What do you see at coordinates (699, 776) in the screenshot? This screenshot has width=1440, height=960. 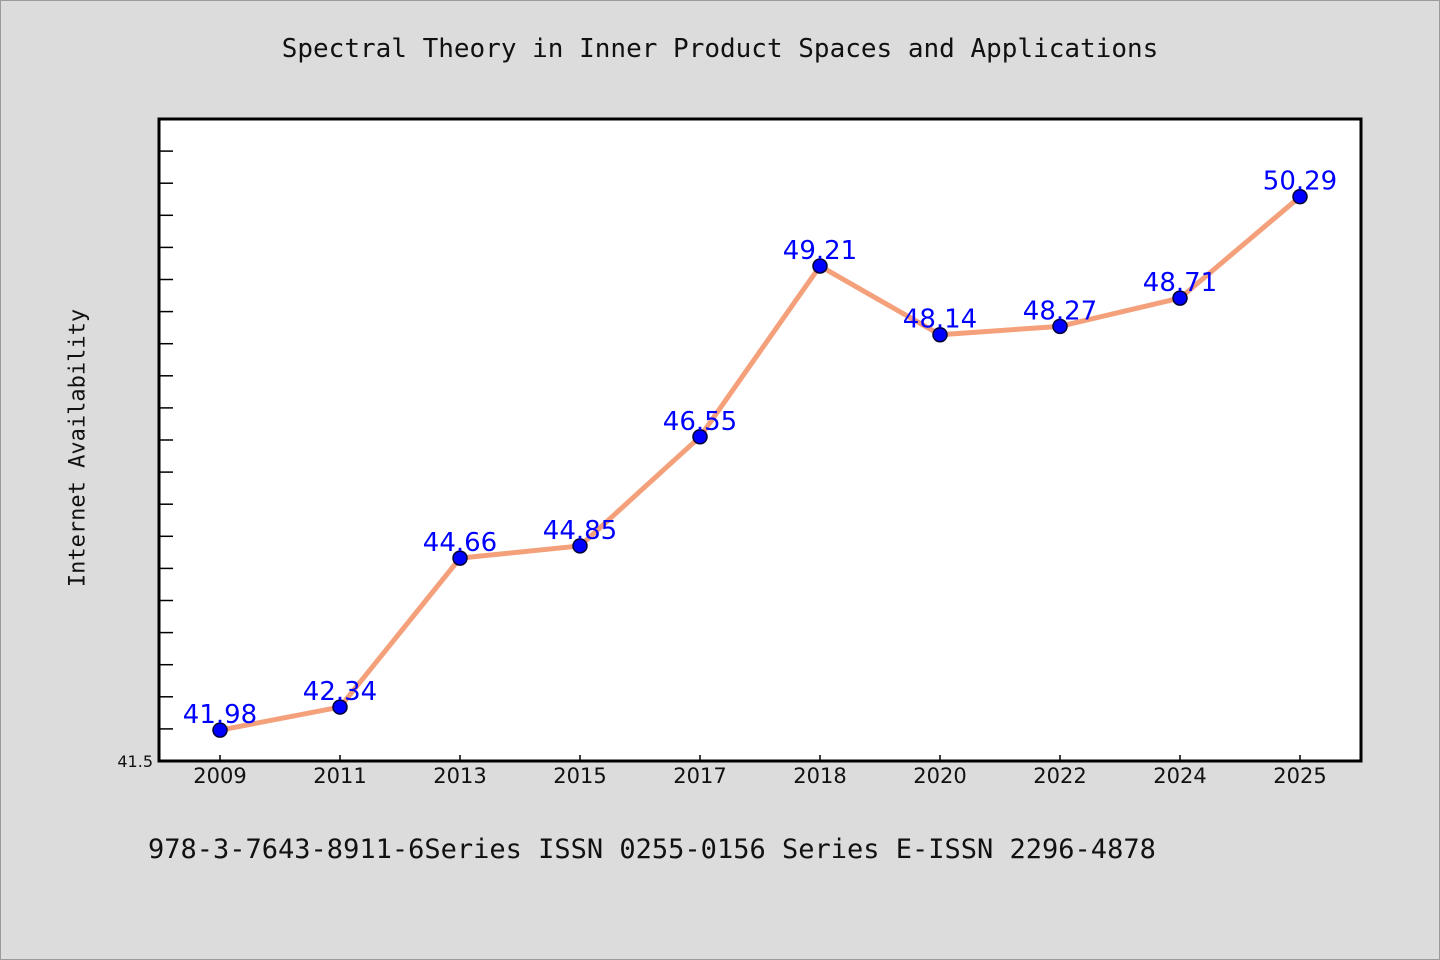 I see `x-tick-label: 2017` at bounding box center [699, 776].